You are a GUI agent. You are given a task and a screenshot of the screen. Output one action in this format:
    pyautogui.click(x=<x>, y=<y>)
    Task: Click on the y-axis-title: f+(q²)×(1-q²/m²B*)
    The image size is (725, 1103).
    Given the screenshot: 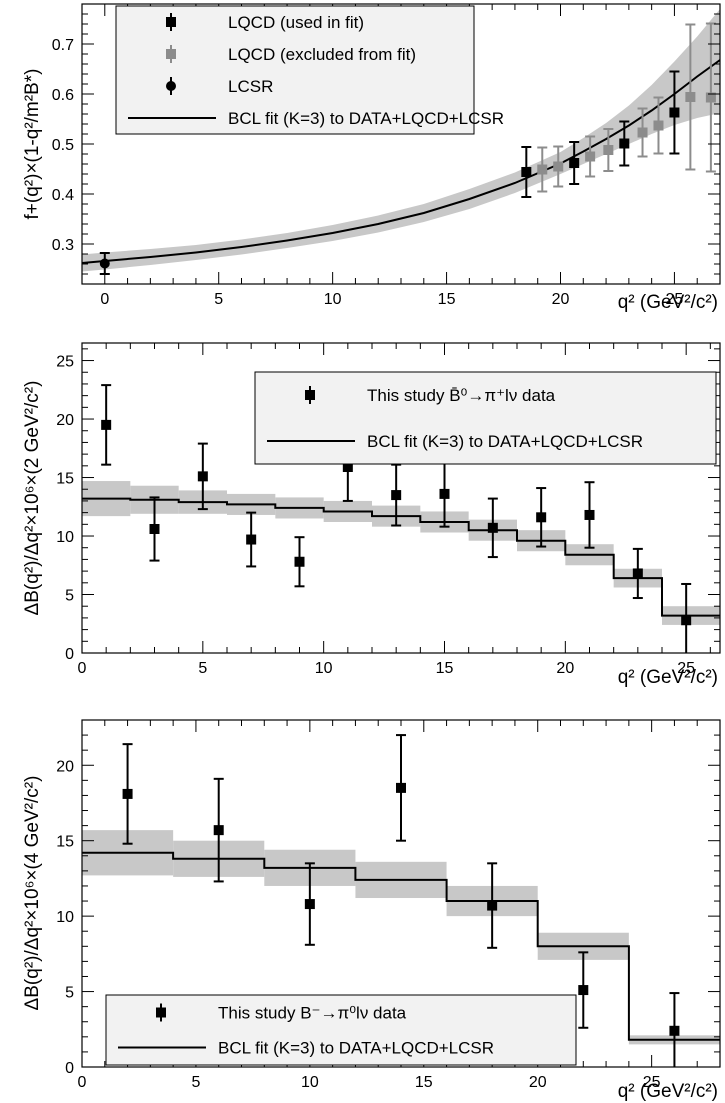 What is the action you would take?
    pyautogui.click(x=32, y=144)
    